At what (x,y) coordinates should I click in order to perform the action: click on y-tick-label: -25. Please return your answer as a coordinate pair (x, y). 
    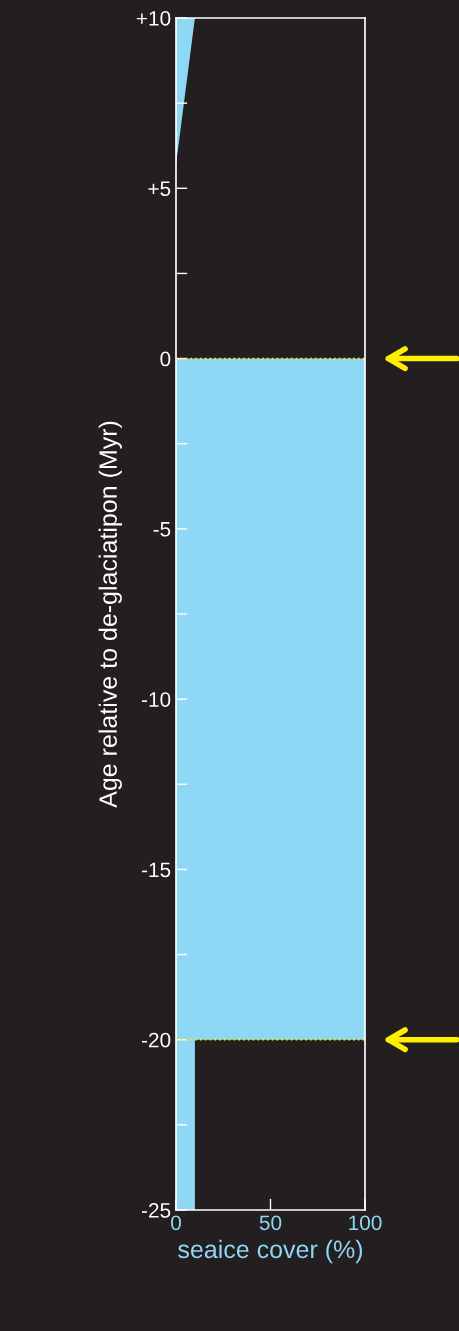
    Looking at the image, I should click on (156, 1210).